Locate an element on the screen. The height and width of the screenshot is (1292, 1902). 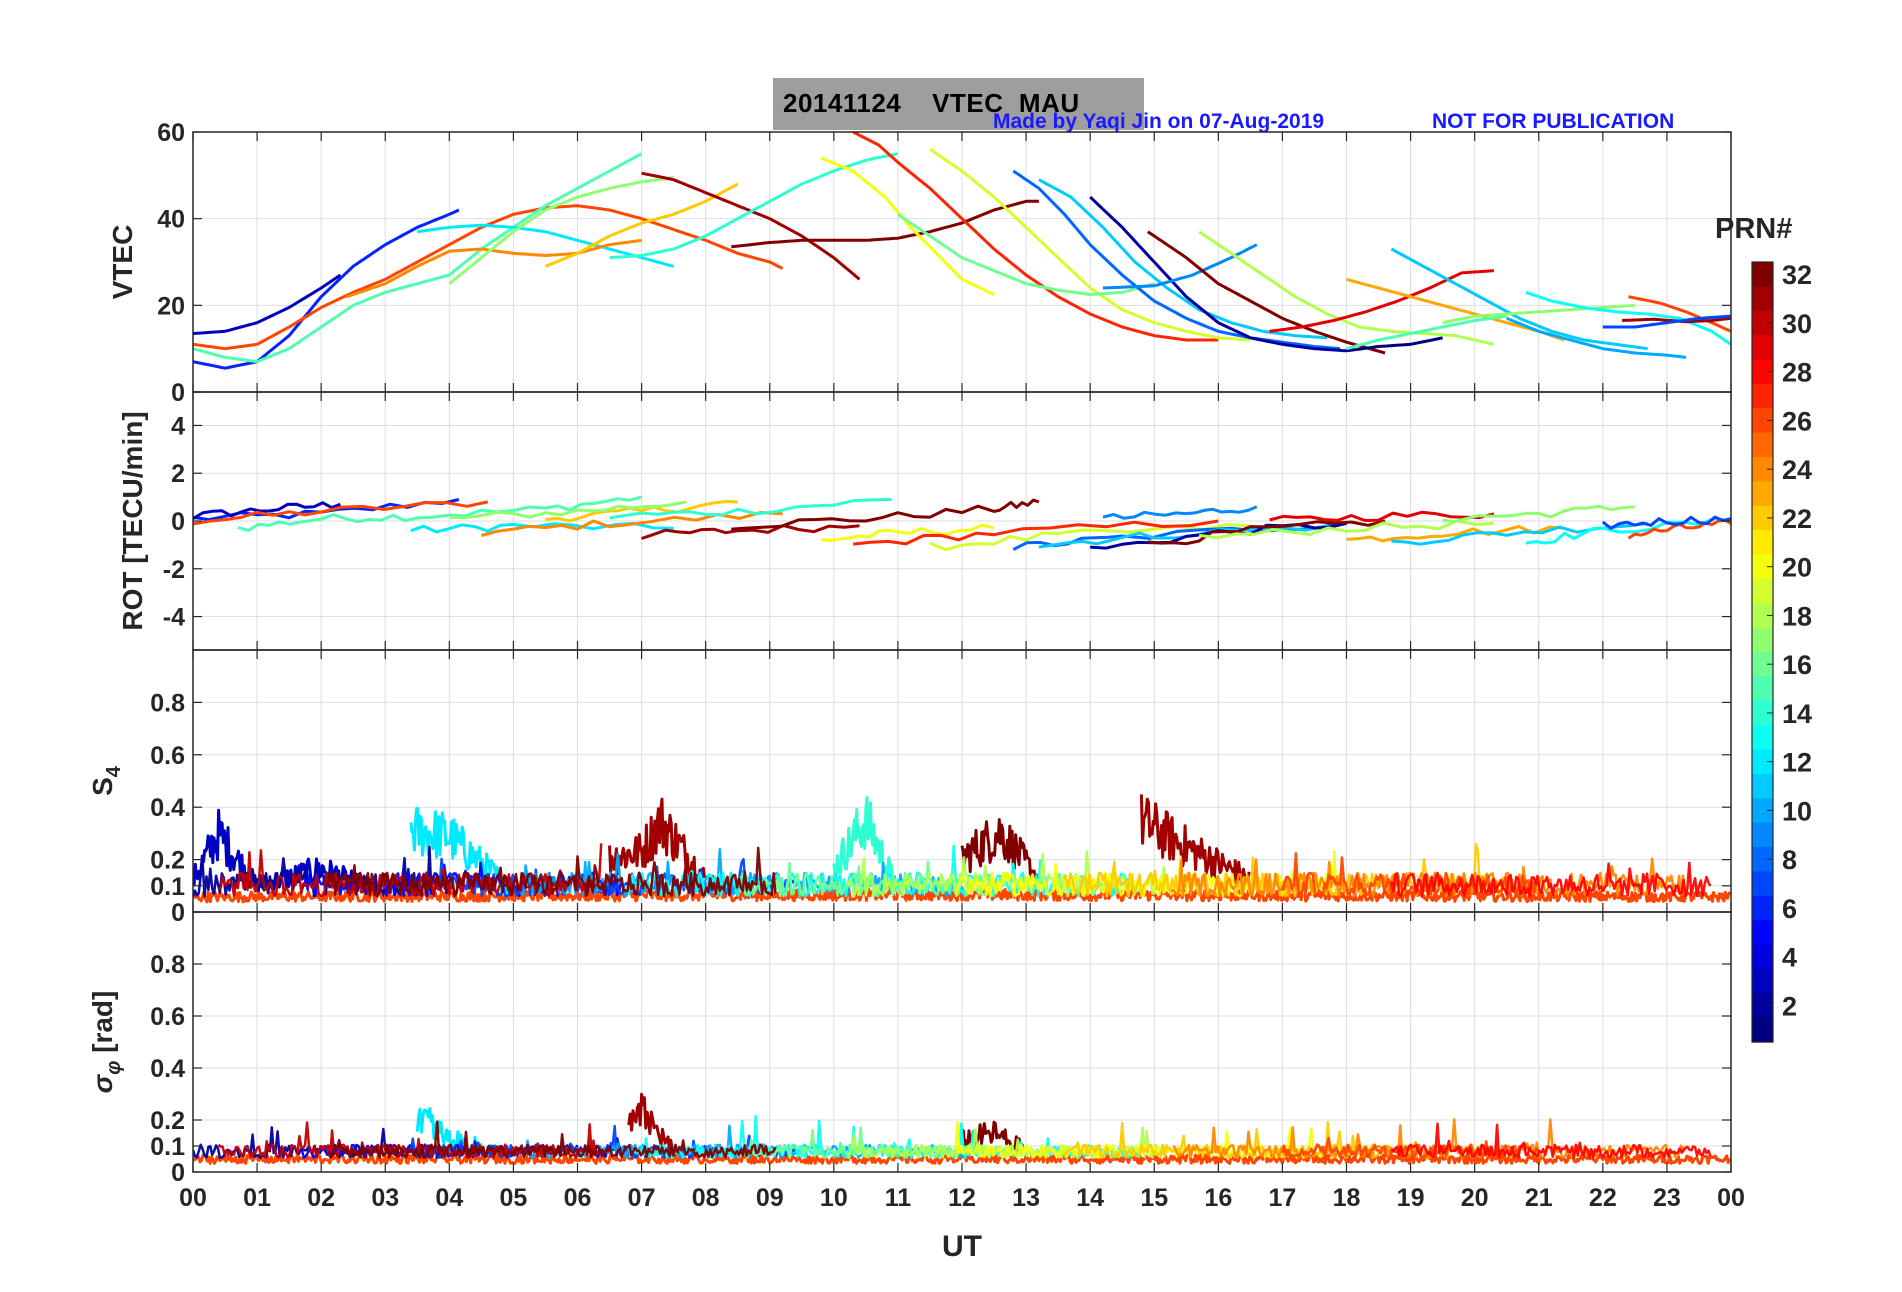
title-box is located at coordinates (958, 104).